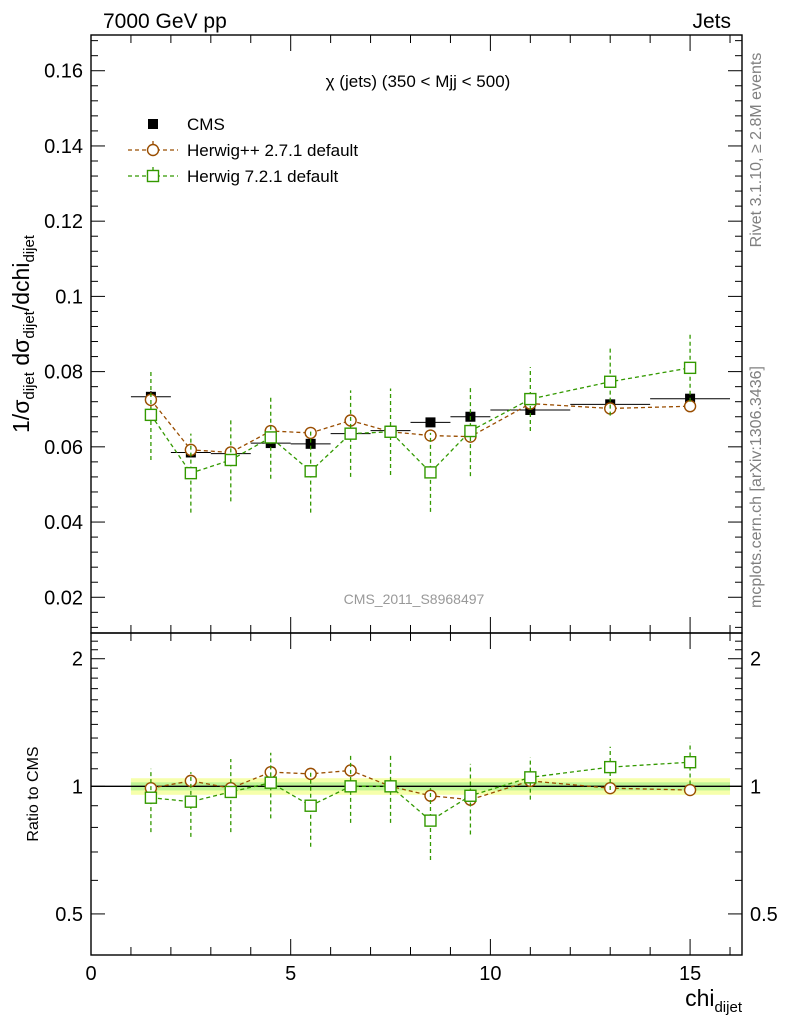  What do you see at coordinates (63, 147) in the screenshot?
I see `main-y-tick-label: 0.14` at bounding box center [63, 147].